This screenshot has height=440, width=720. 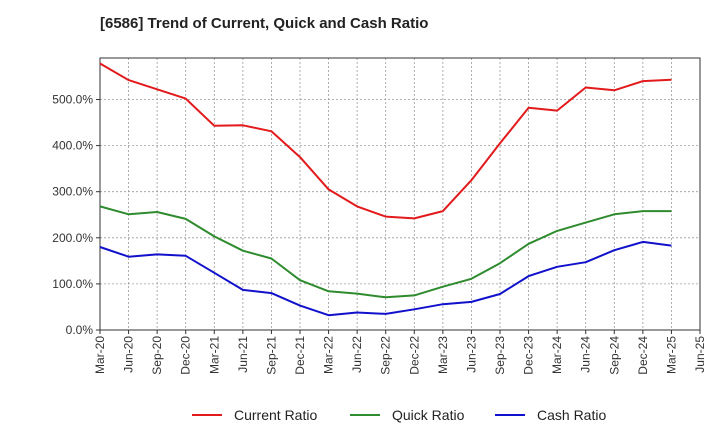 What do you see at coordinates (471, 354) in the screenshot?
I see `x-tick-label: Jun-23` at bounding box center [471, 354].